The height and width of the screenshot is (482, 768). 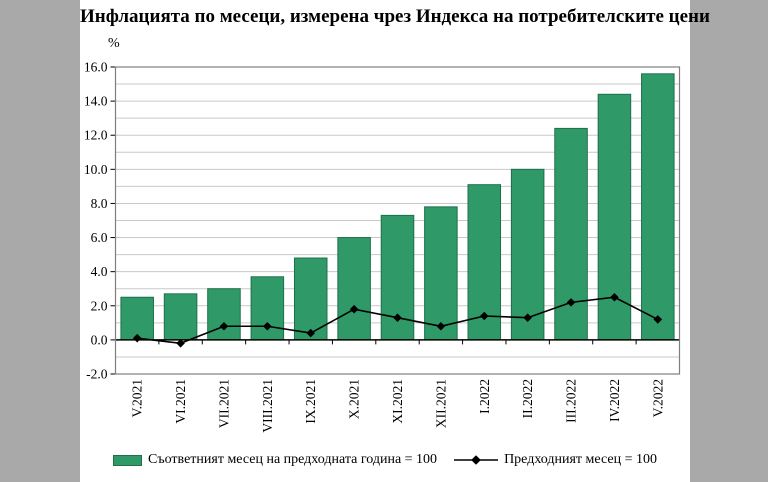 I want to click on y-tick-label: 6.0, so click(x=99, y=237).